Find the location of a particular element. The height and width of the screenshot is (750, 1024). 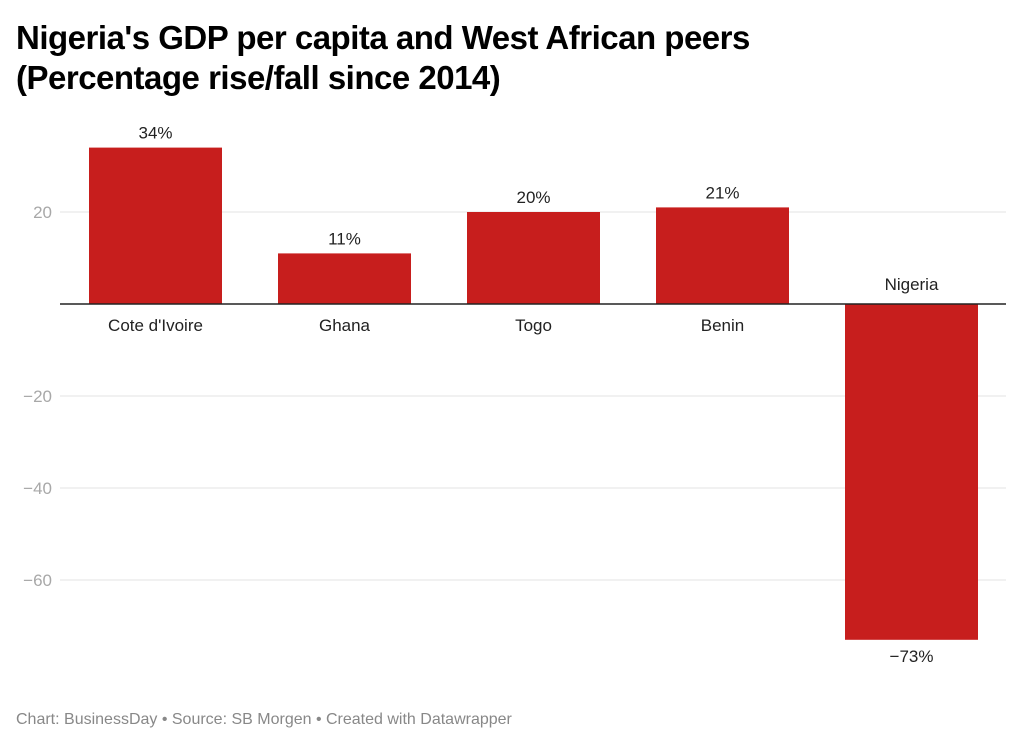

value-label: 20% is located at coordinates (533, 197).